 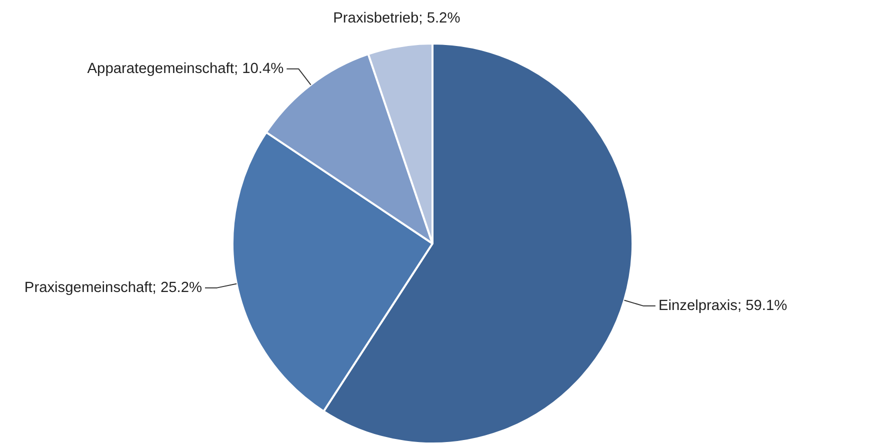 I want to click on slice-label: Einzelpraxis; 59.1%, so click(x=723, y=306).